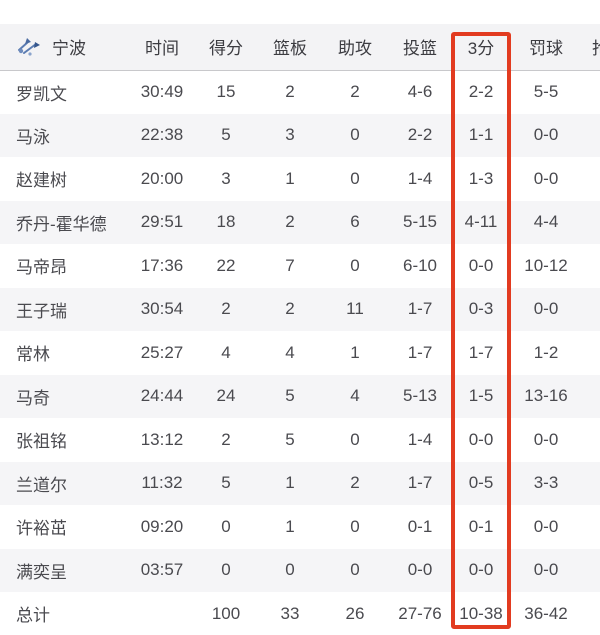 The image size is (600, 635). I want to click on total-row: 总计 100 33 26 27-76 10-38 36-42, so click(300, 613).